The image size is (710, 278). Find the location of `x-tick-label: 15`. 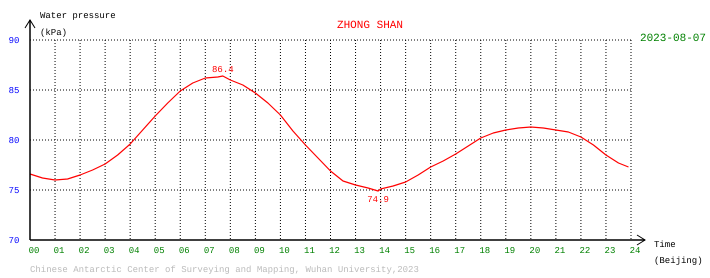

x-tick-label: 15 is located at coordinates (410, 251).